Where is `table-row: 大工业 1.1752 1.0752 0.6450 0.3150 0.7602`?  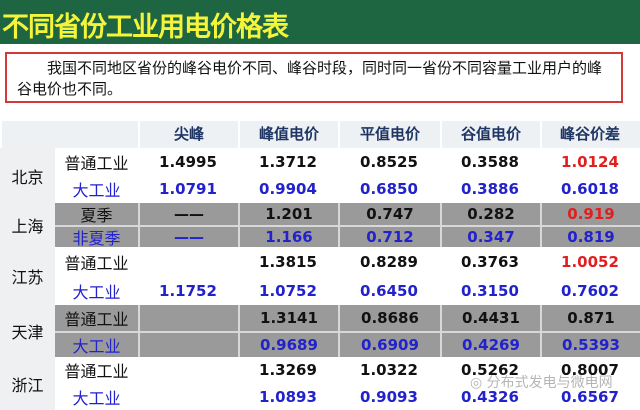
table-row: 大工业 1.1752 1.0752 0.6450 0.3150 0.7602 is located at coordinates (347, 290).